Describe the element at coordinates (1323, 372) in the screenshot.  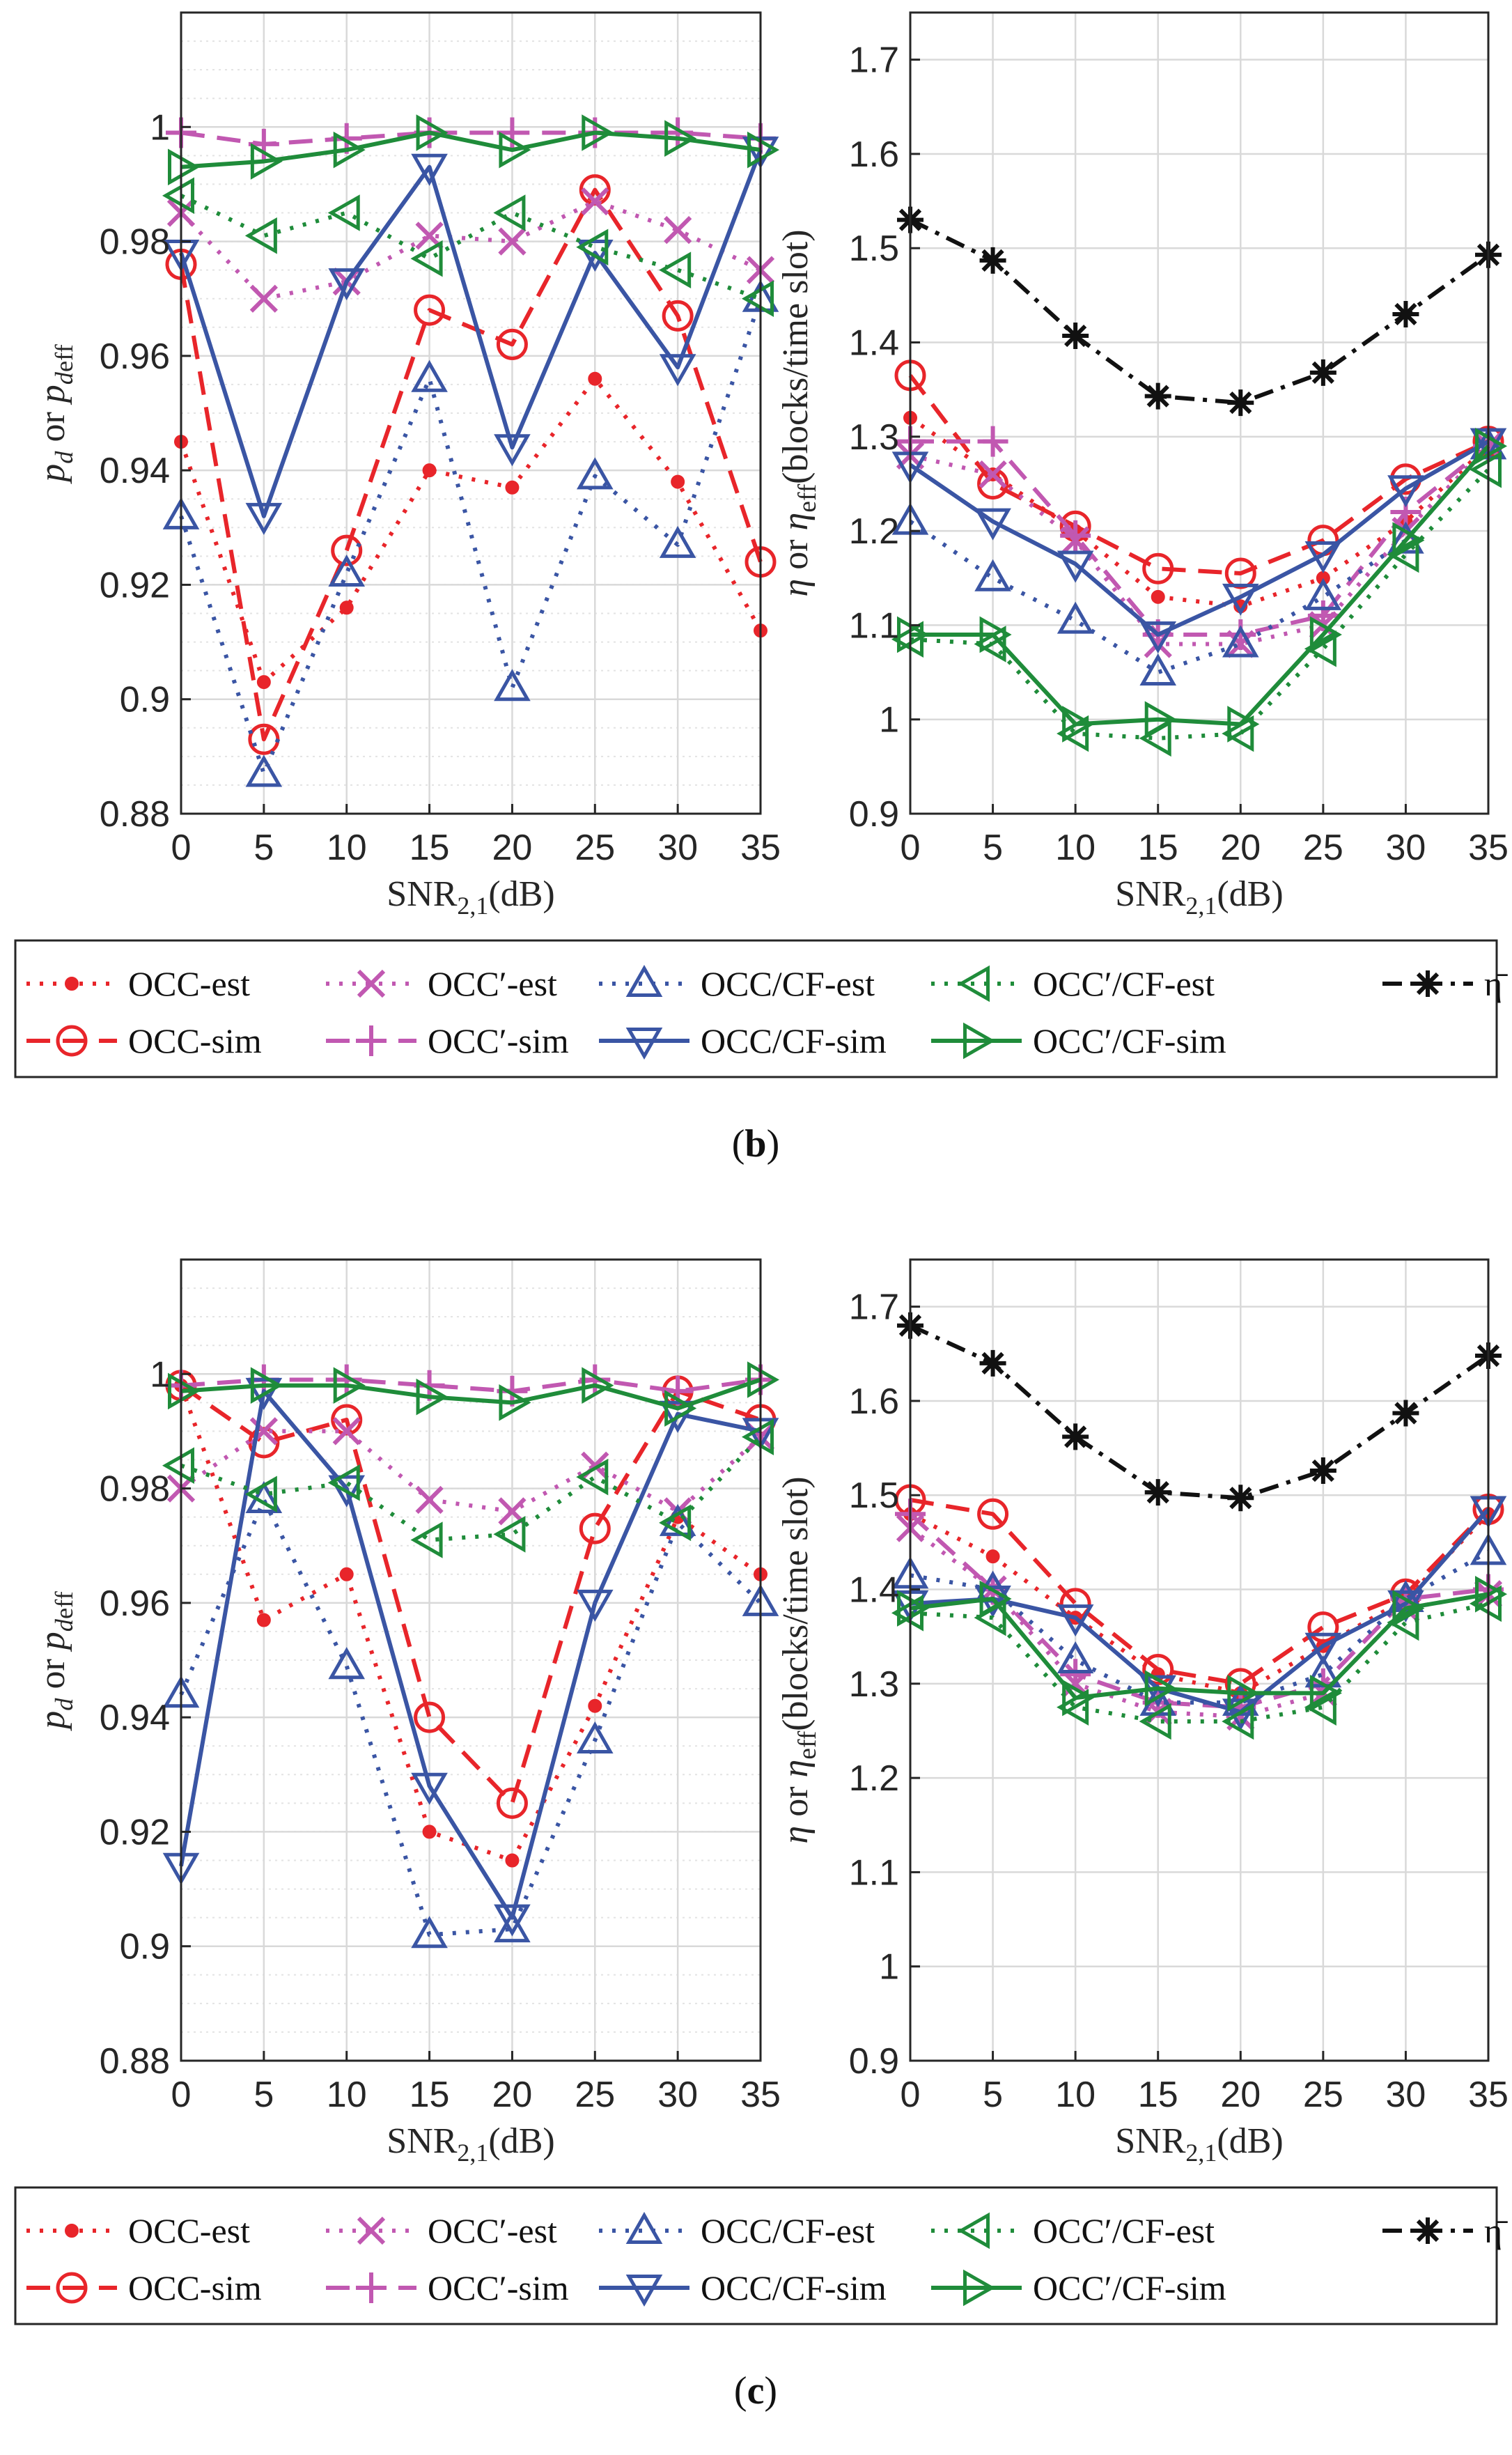
I see `point-eta_bar-25-core` at that location.